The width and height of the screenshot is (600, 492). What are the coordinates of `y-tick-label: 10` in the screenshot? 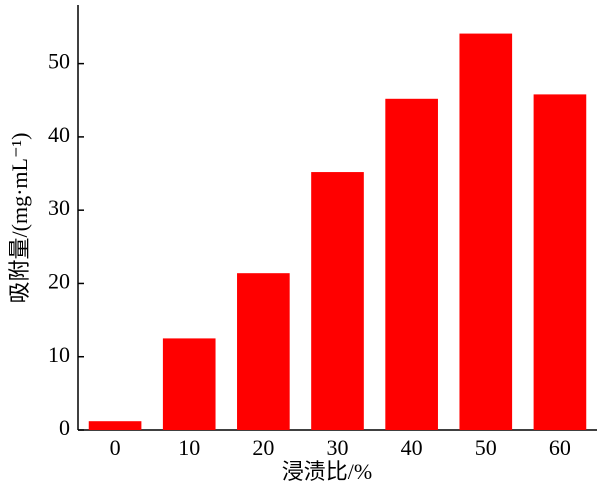 It's located at (59, 354).